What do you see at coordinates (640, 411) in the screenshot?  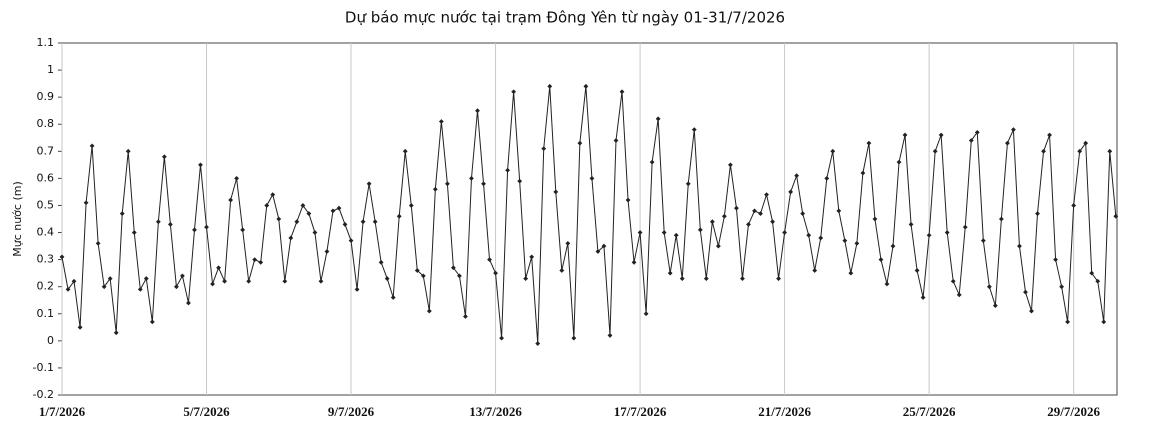 I see `x-tick-label: 17/7/2026` at bounding box center [640, 411].